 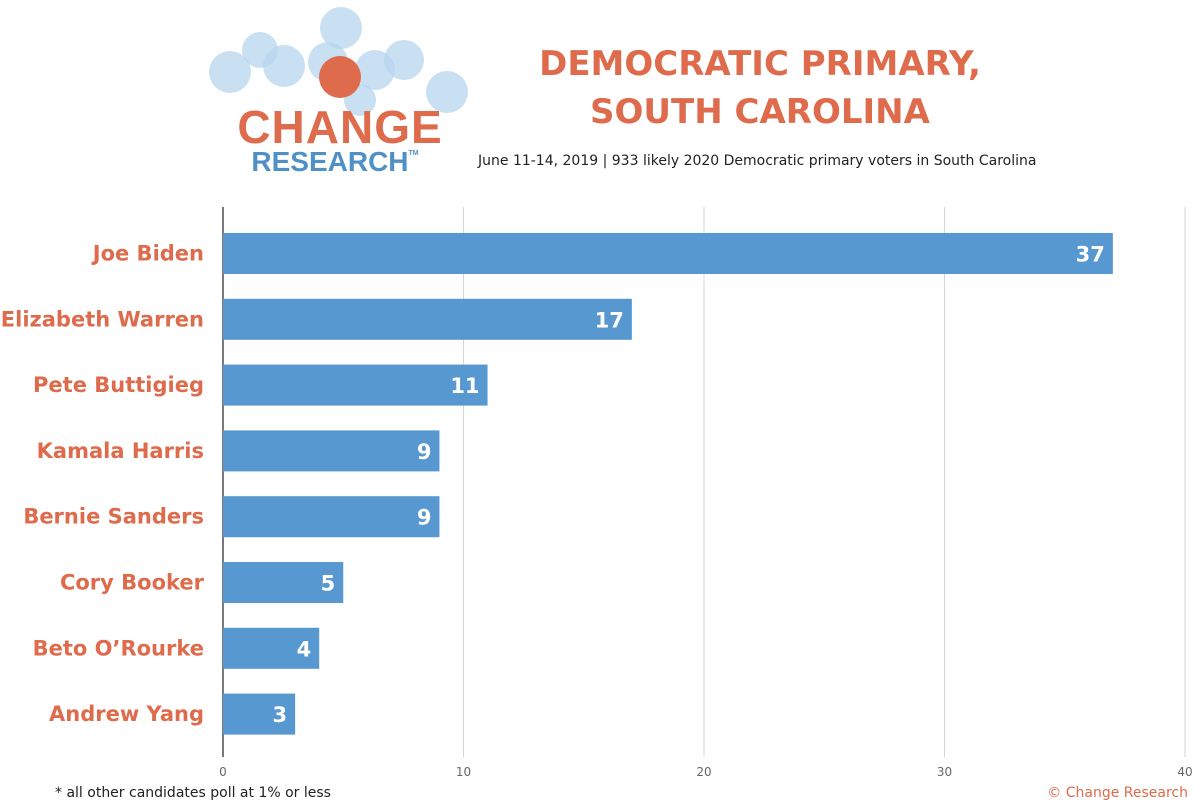 What do you see at coordinates (132, 583) in the screenshot?
I see `category-label-cory-booker: Cory Booker` at bounding box center [132, 583].